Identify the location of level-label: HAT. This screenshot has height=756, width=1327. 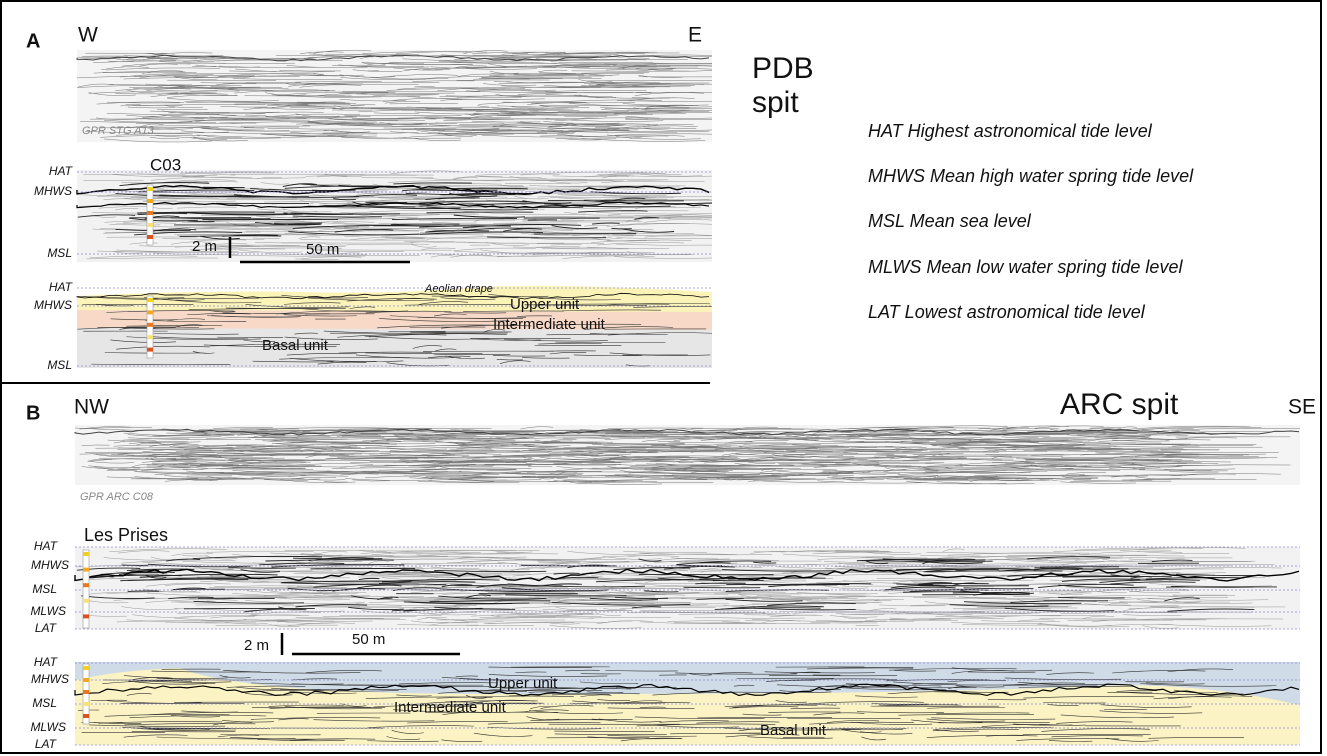
(61, 287).